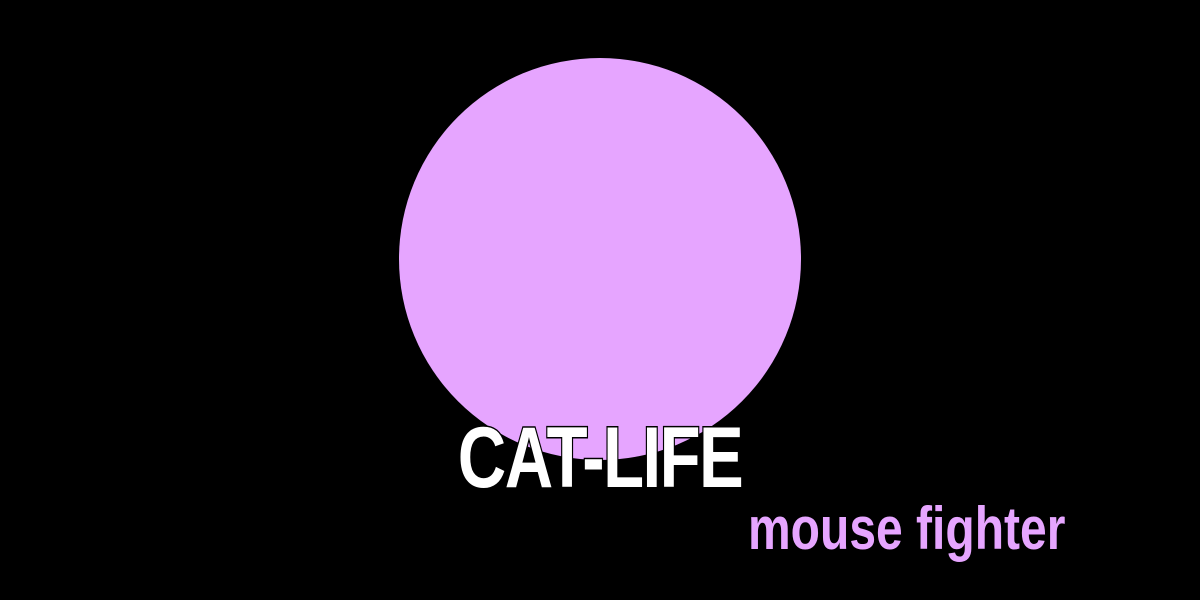 Image resolution: width=1200 pixels, height=600 pixels. Describe the element at coordinates (601, 458) in the screenshot. I see `game-title: CAT-LIFE` at that location.